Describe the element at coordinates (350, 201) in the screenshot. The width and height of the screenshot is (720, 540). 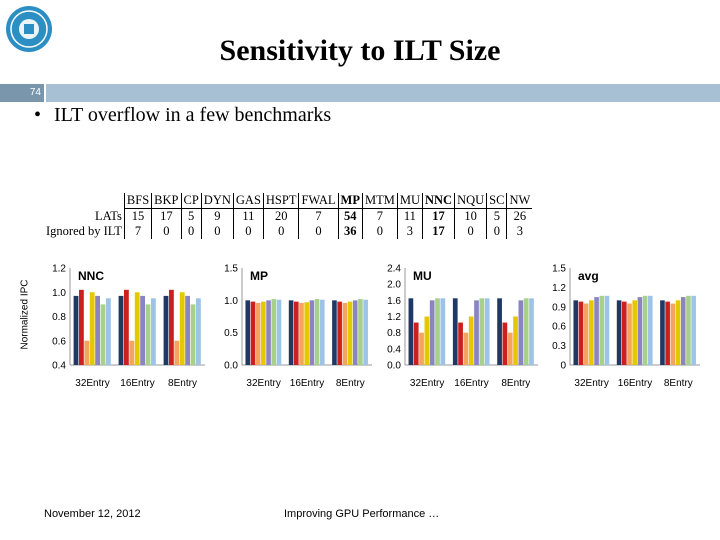
I see `lat-header-cell: MP` at that location.